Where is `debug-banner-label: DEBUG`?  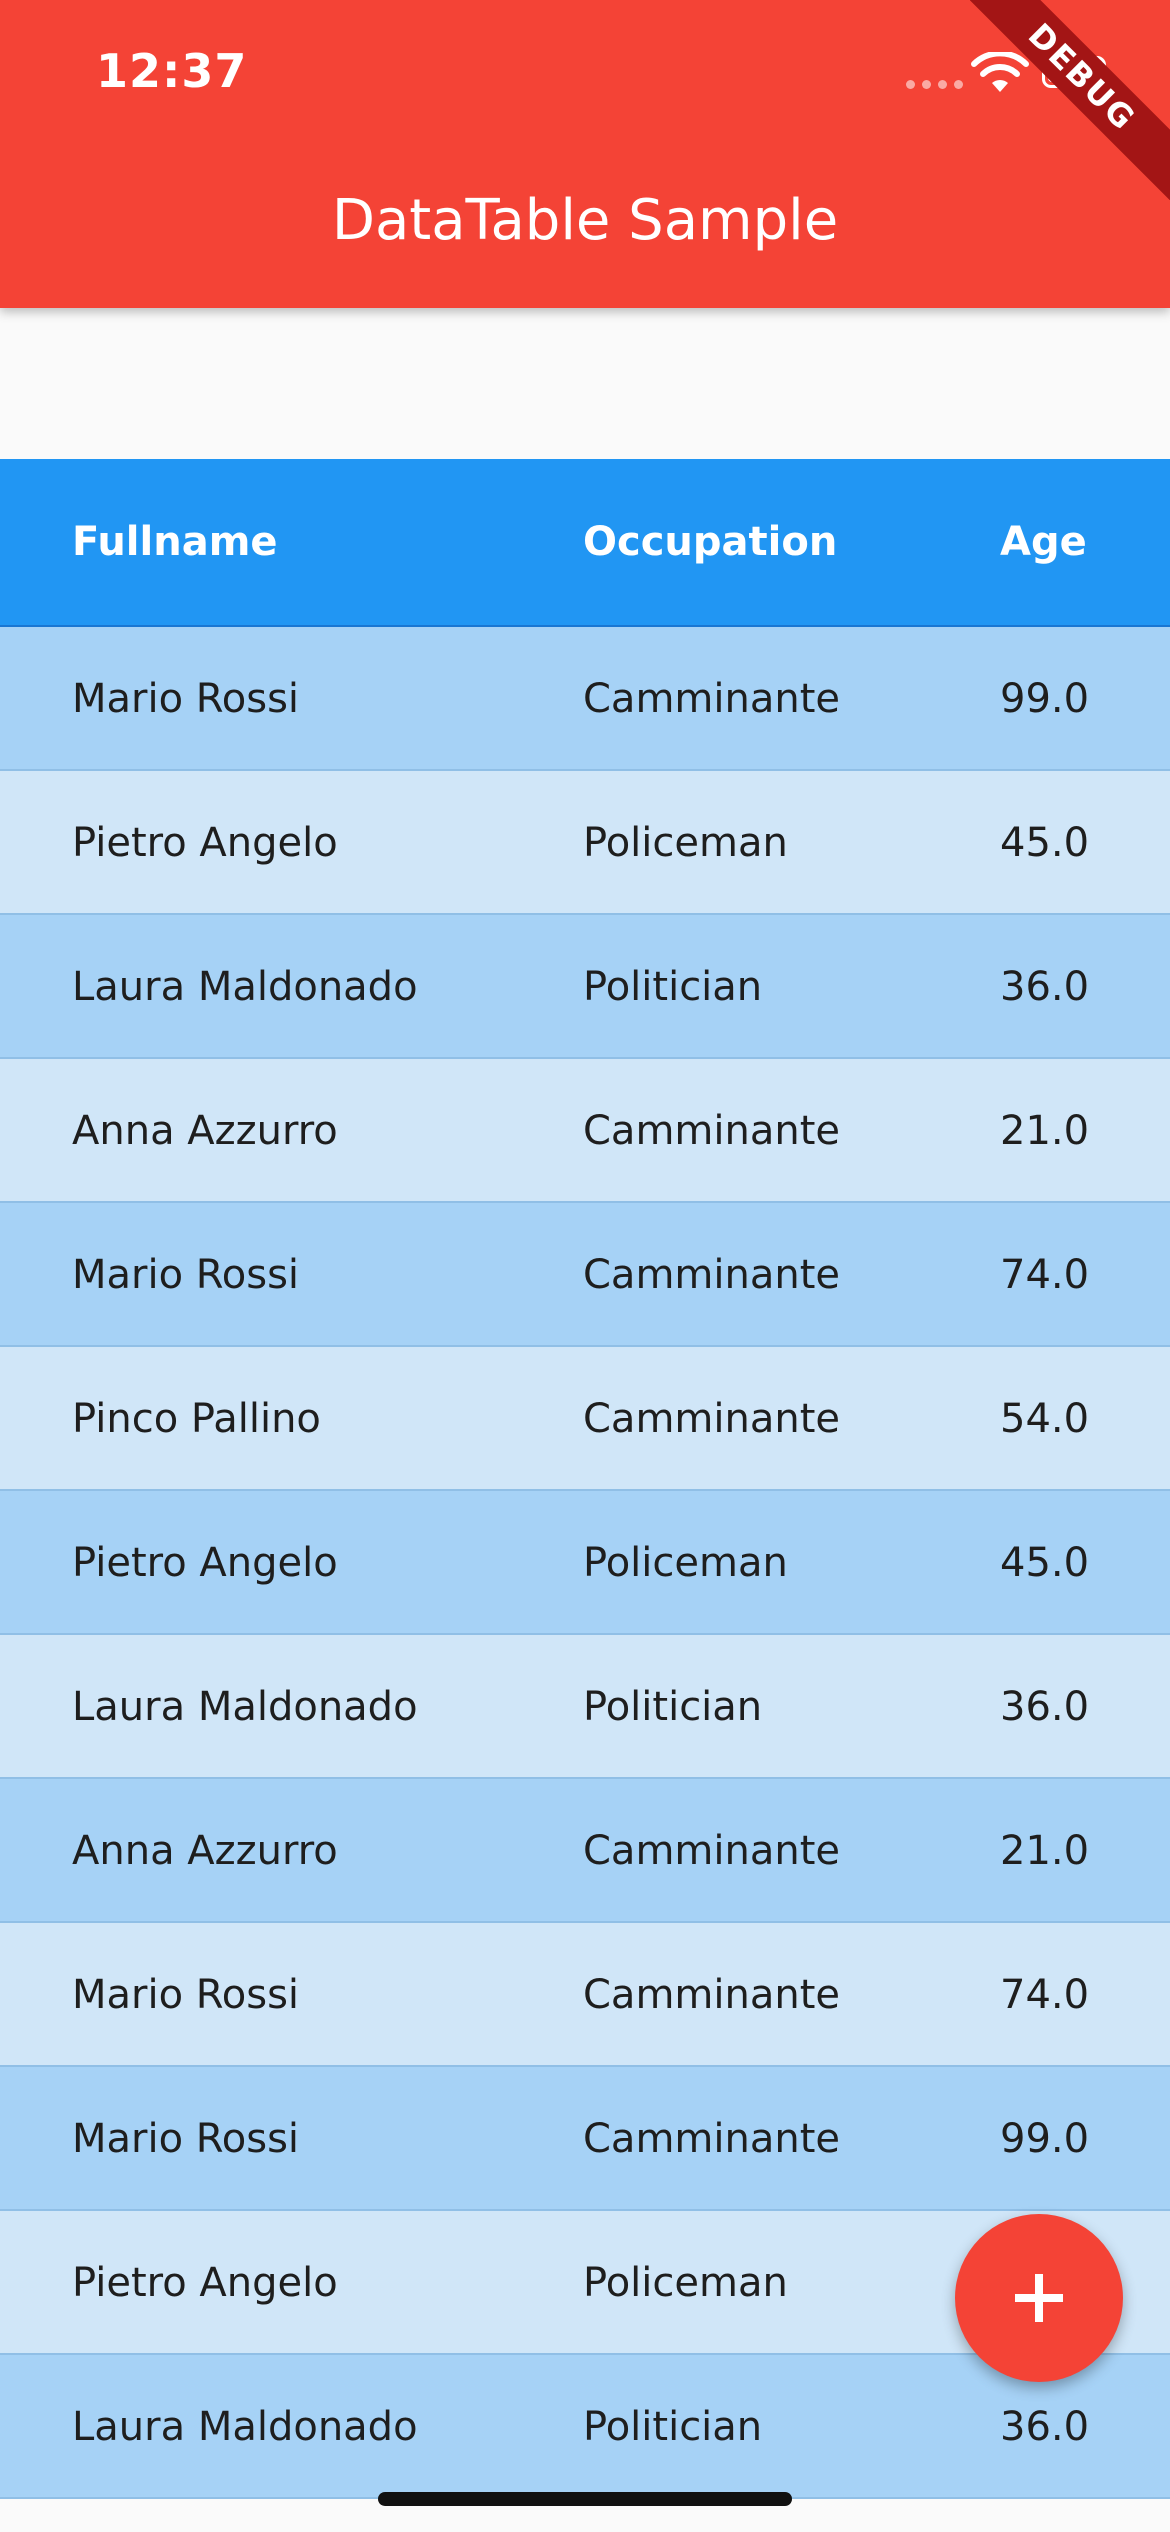
debug-banner-label: DEBUG is located at coordinates (1070, 100).